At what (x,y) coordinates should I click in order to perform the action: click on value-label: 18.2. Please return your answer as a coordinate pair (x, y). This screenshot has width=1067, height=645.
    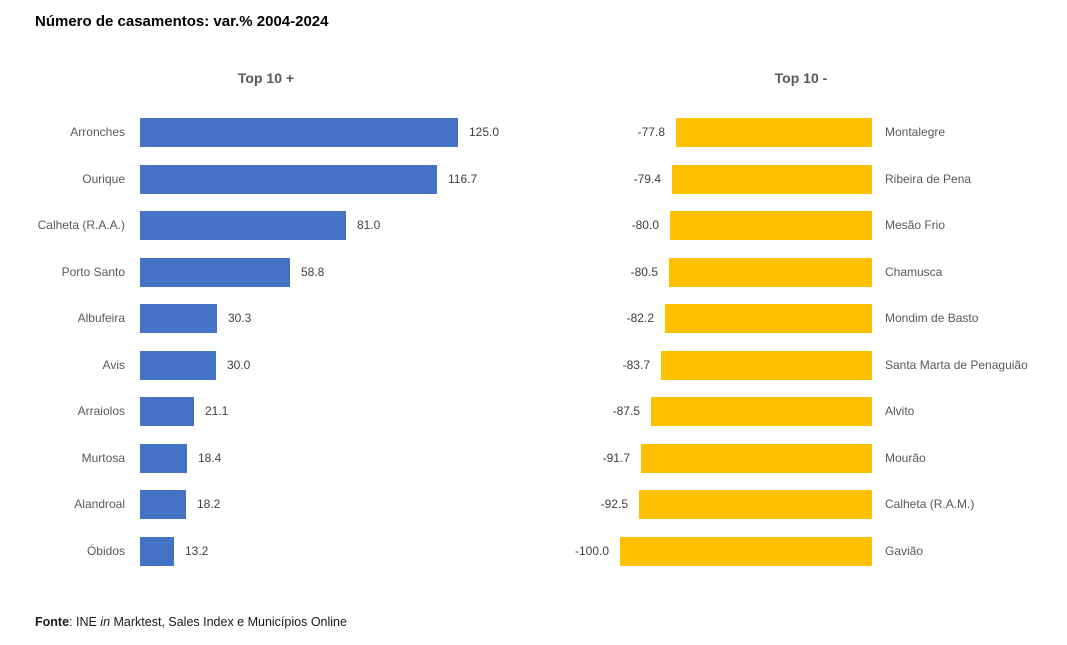
    Looking at the image, I should click on (209, 504).